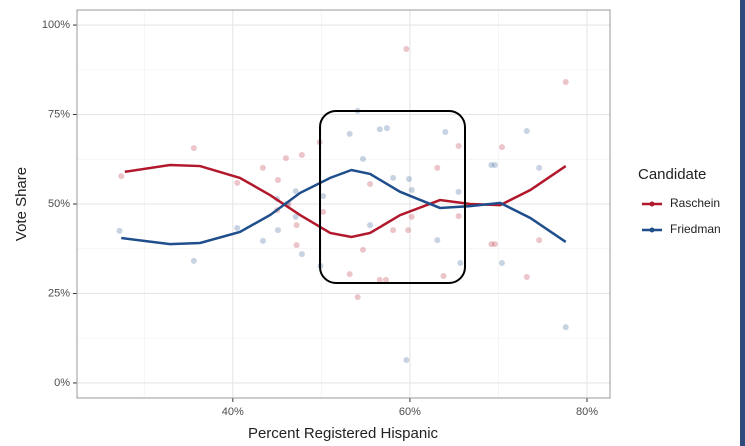 The image size is (745, 446). Describe the element at coordinates (62, 383) in the screenshot. I see `y-tick-label: 0%` at that location.